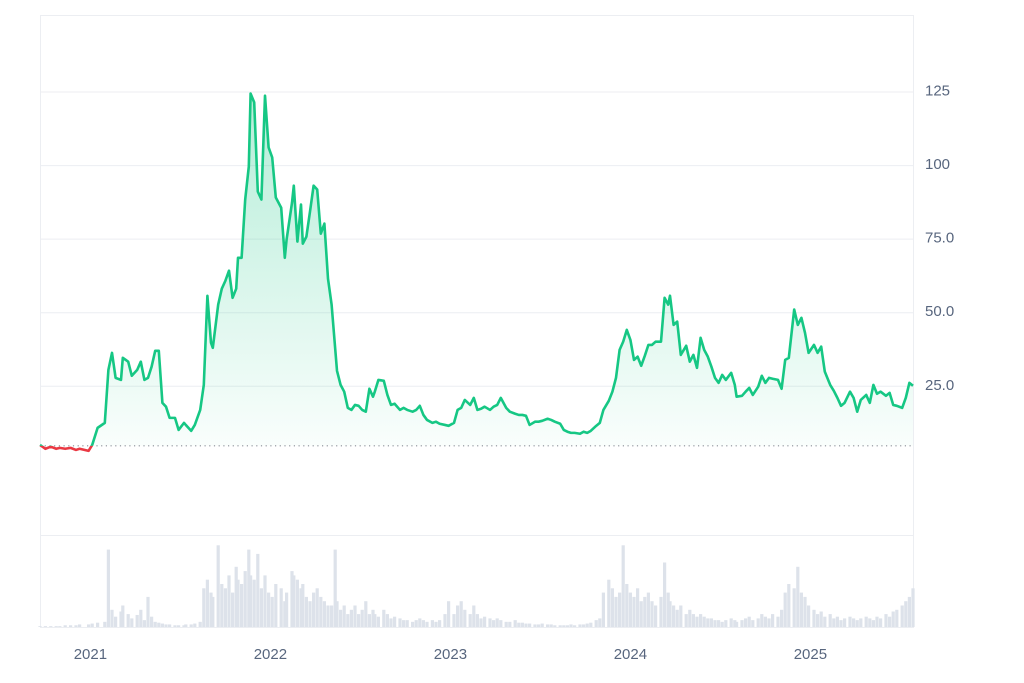 This screenshot has width=1024, height=683. I want to click on y-tick-label: 75.0, so click(939, 238).